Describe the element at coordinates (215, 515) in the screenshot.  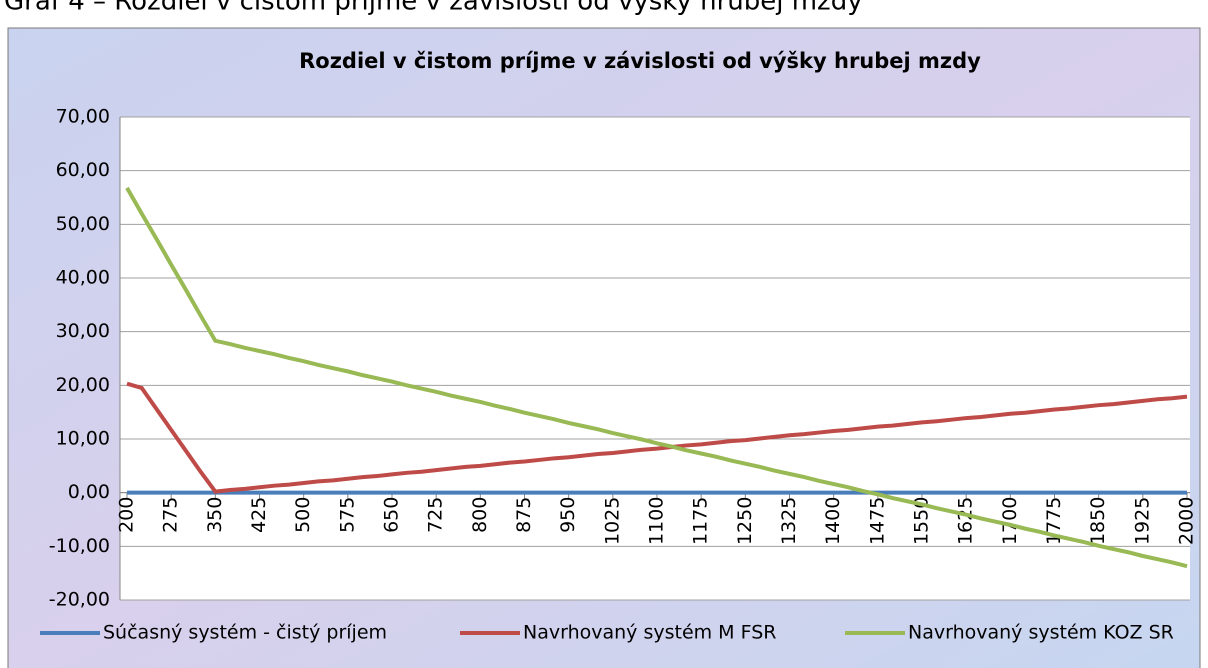
I see `x-tick-label: 350` at that location.